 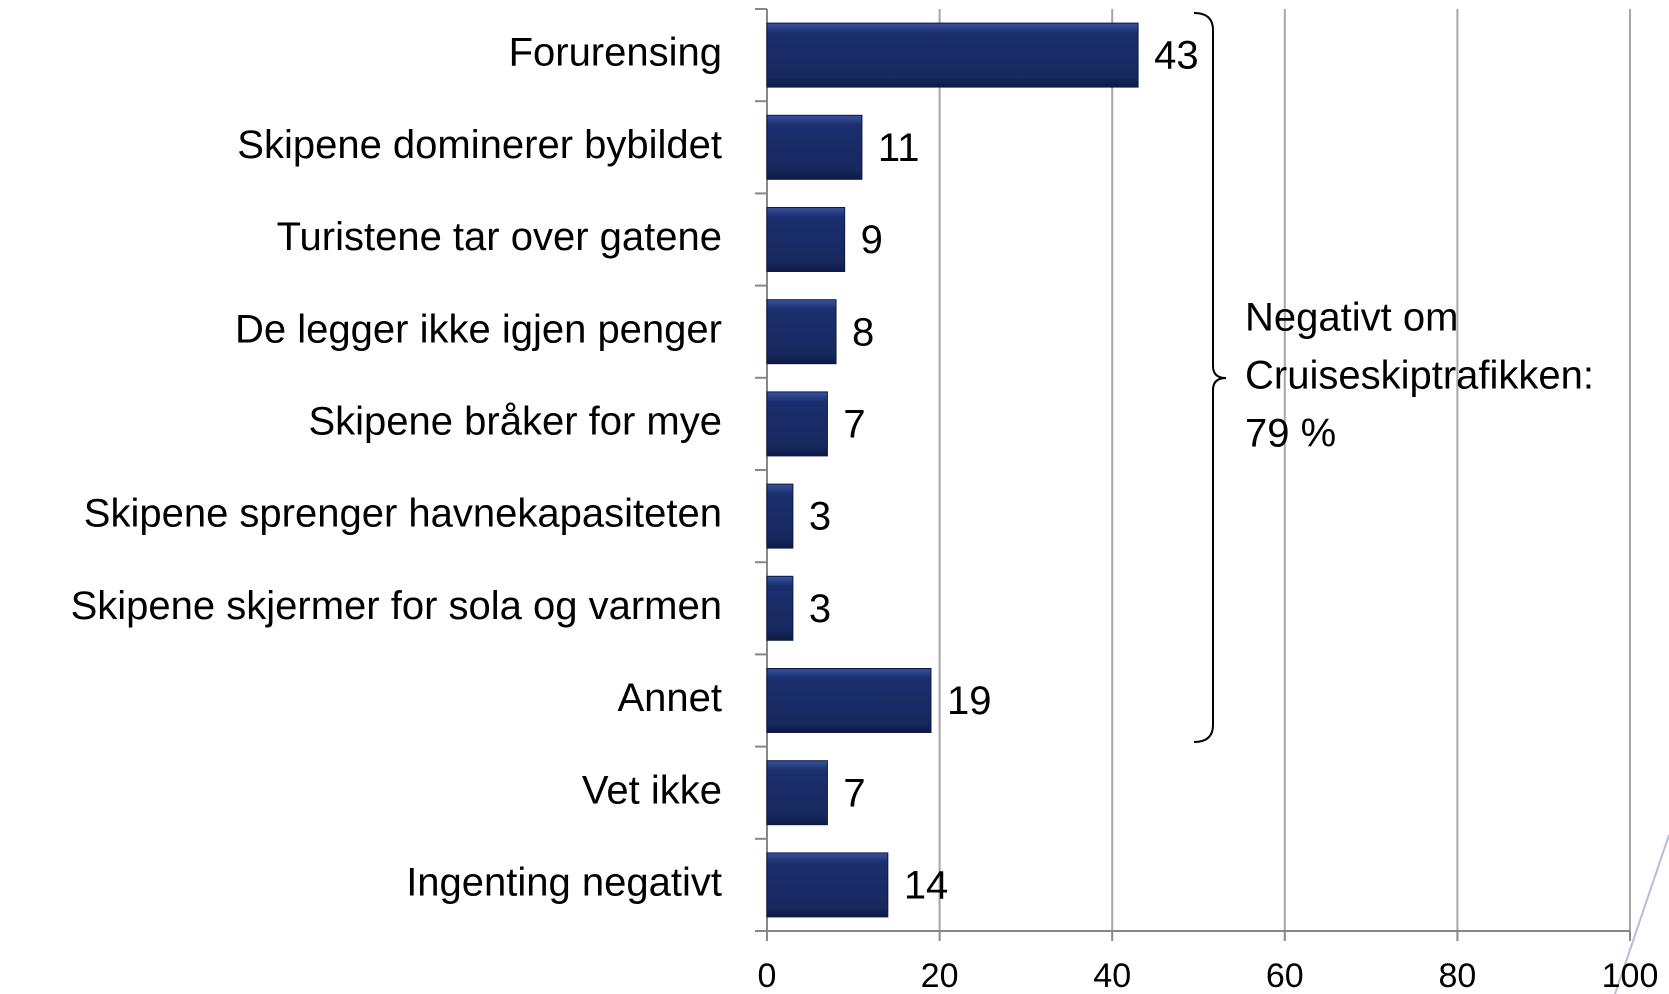 What do you see at coordinates (1641, 914) in the screenshot?
I see `decor-line` at bounding box center [1641, 914].